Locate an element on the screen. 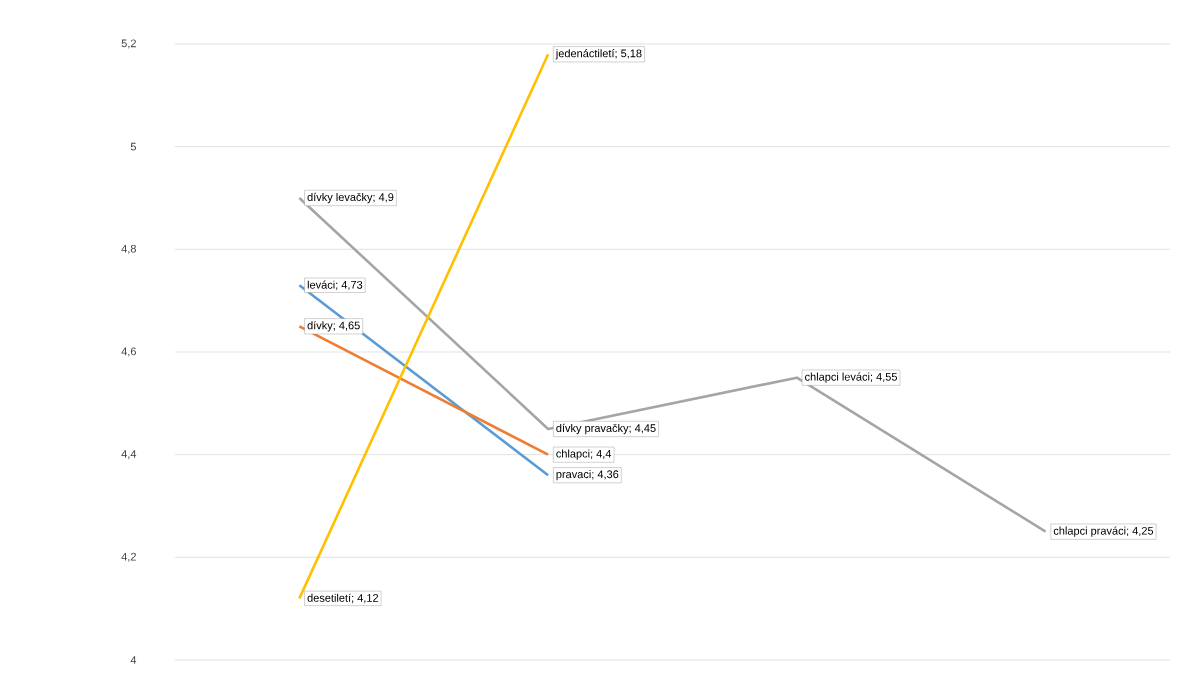 This screenshot has height=691, width=1200. y-tick-label: 5,2 is located at coordinates (128, 44).